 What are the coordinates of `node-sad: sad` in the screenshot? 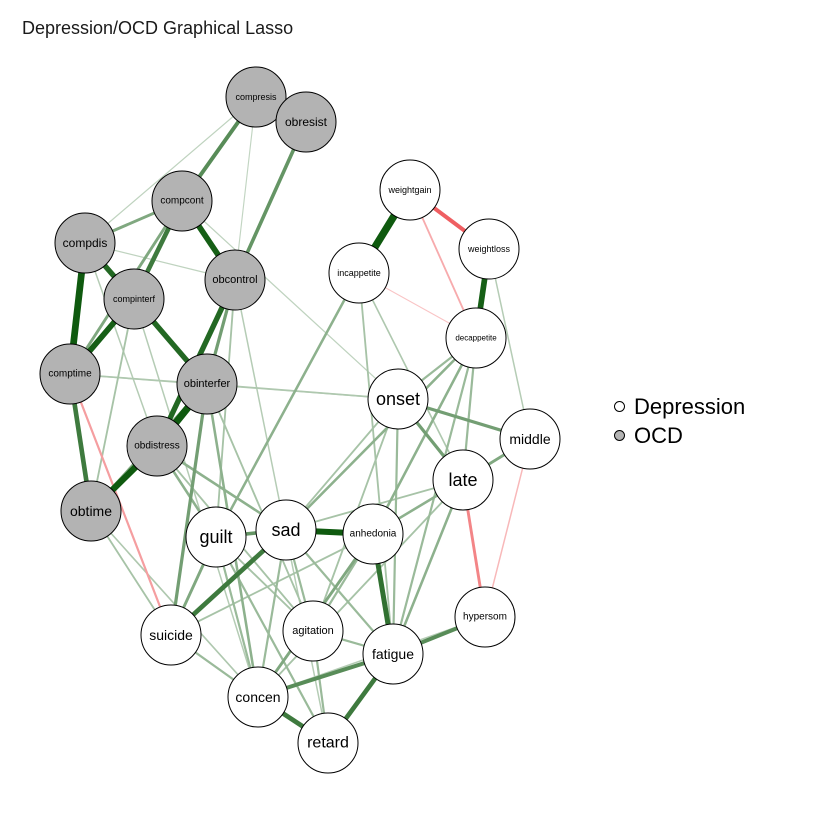 It's located at (286, 530).